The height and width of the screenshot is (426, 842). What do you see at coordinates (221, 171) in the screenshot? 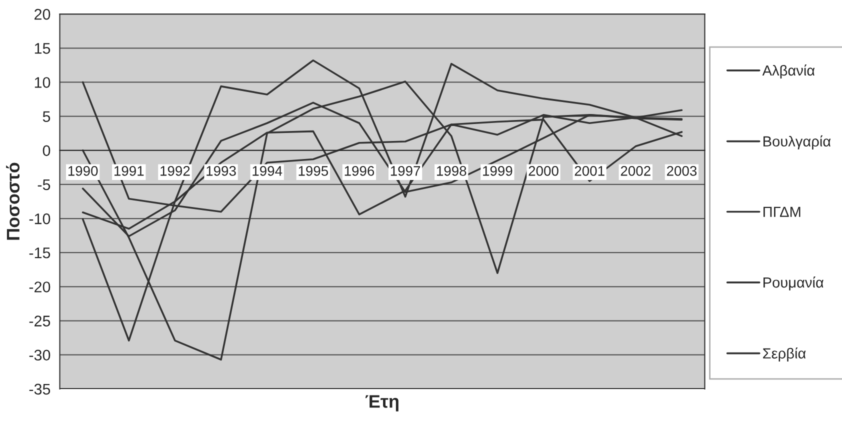
I see `x-tick-label: 1993` at bounding box center [221, 171].